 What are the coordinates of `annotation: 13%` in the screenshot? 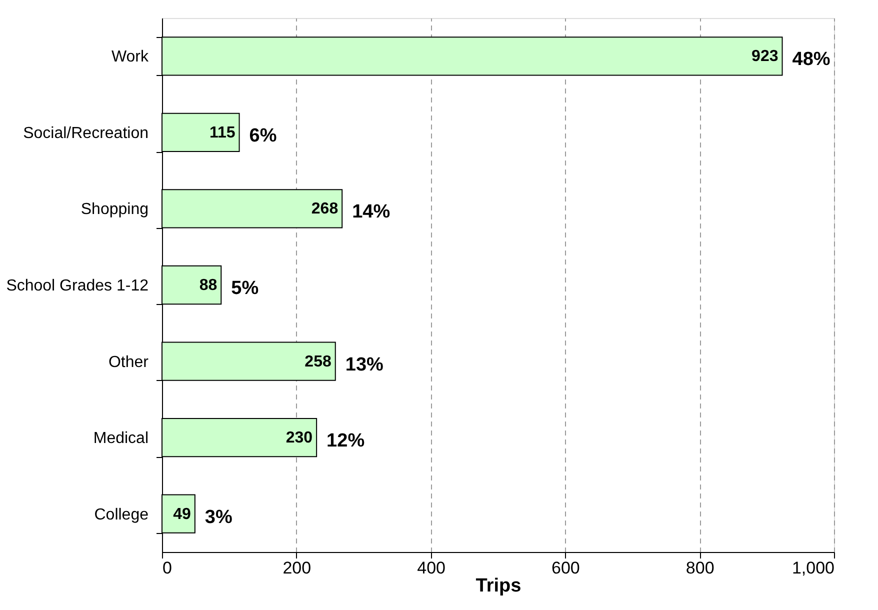 It's located at (364, 365).